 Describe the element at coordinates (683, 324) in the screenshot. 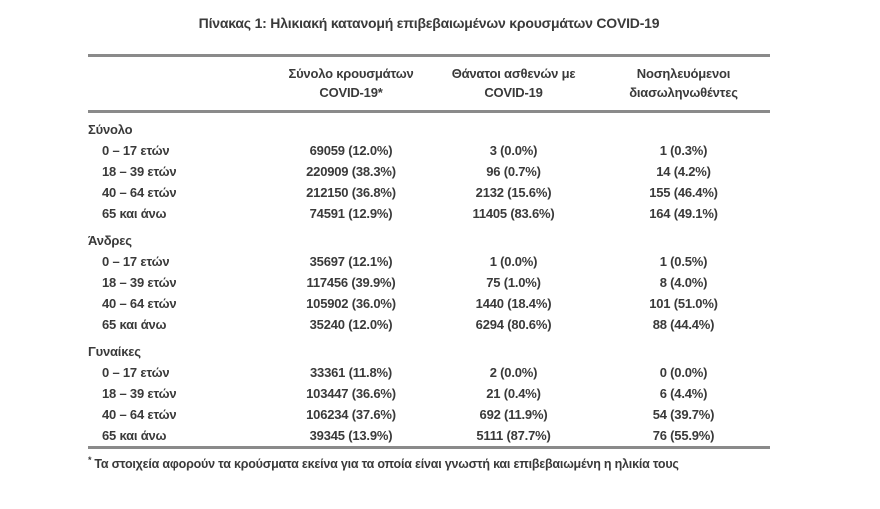

I see `intubated-value: 88 (44.4%)` at that location.